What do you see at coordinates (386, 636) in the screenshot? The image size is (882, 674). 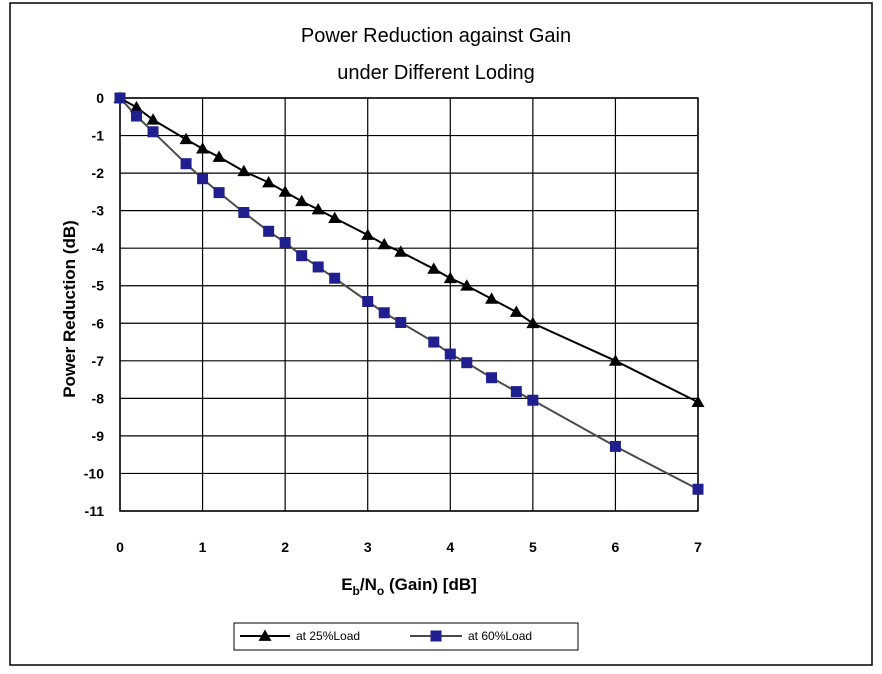 I see `legend: at 25%Load at 60%Load` at bounding box center [386, 636].